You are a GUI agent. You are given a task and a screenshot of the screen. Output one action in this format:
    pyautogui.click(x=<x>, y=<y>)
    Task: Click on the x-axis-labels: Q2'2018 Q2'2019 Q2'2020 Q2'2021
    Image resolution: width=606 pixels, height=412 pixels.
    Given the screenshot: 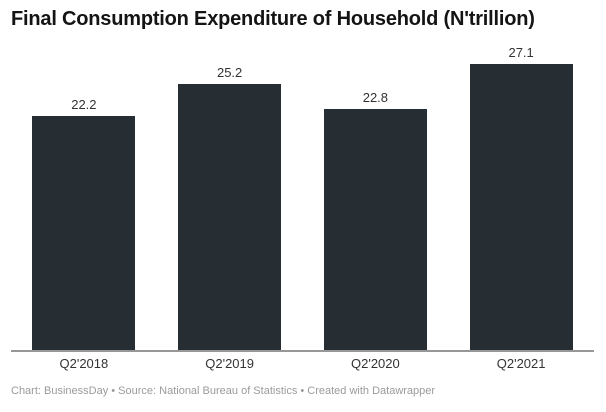 What is the action you would take?
    pyautogui.click(x=302, y=363)
    